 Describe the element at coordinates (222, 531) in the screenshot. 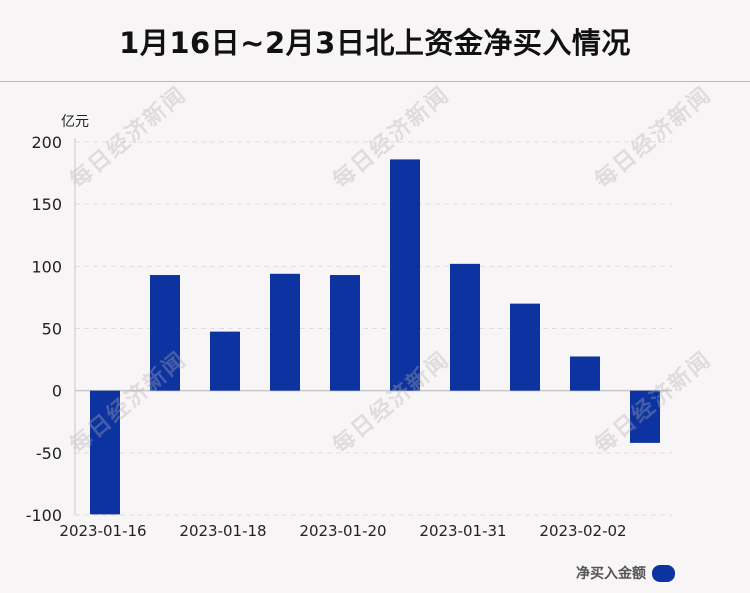

I see `x-tick-label: 2023-01-18` at that location.